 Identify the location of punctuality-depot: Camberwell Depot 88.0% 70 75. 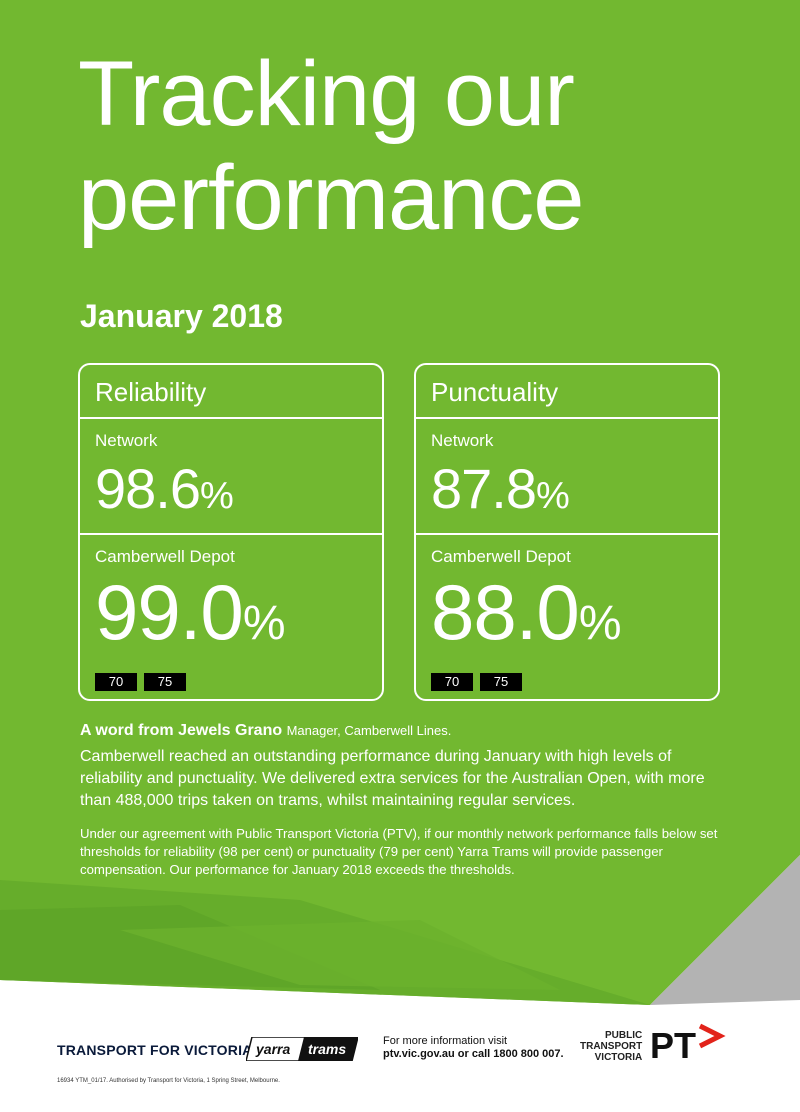
(567, 613).